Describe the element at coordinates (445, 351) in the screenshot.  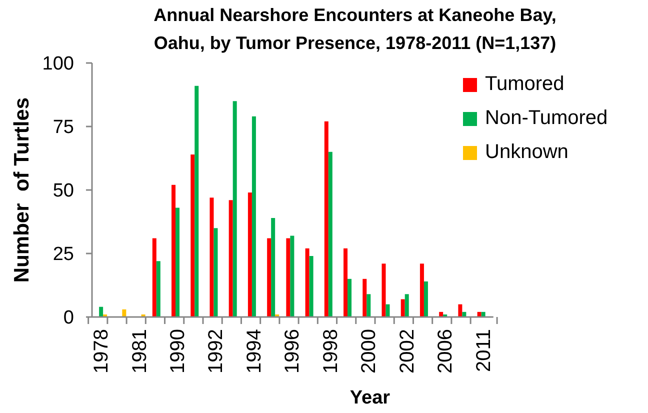
I see `x-tick-label: 2006` at that location.